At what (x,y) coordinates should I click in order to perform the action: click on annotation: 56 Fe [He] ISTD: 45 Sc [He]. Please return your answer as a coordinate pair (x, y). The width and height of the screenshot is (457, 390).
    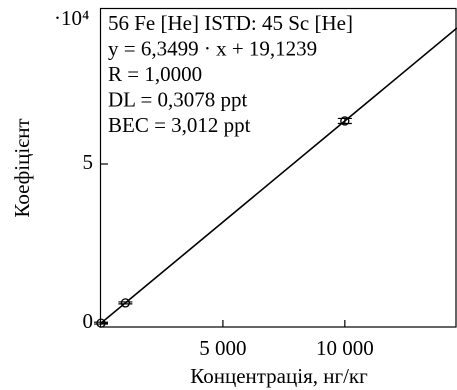
    Looking at the image, I should click on (230, 23).